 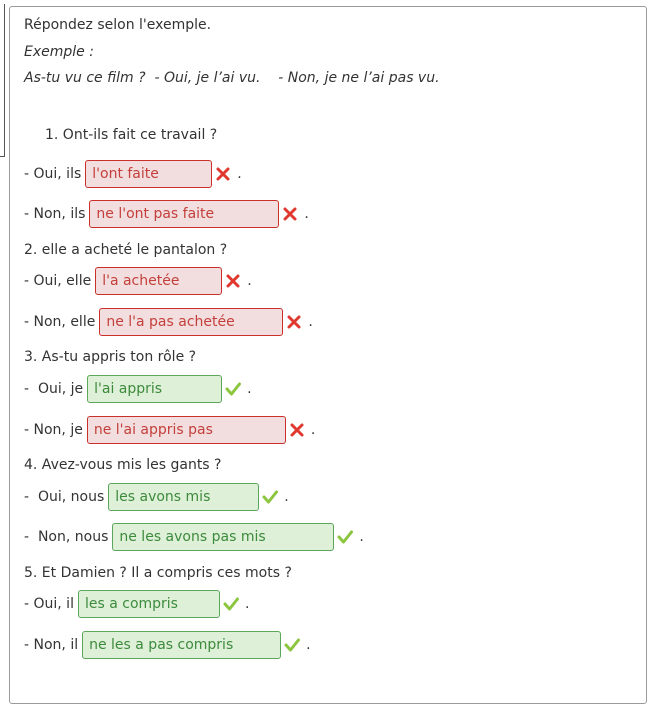 I want to click on answer-prefix: - Oui, nous, so click(x=64, y=497).